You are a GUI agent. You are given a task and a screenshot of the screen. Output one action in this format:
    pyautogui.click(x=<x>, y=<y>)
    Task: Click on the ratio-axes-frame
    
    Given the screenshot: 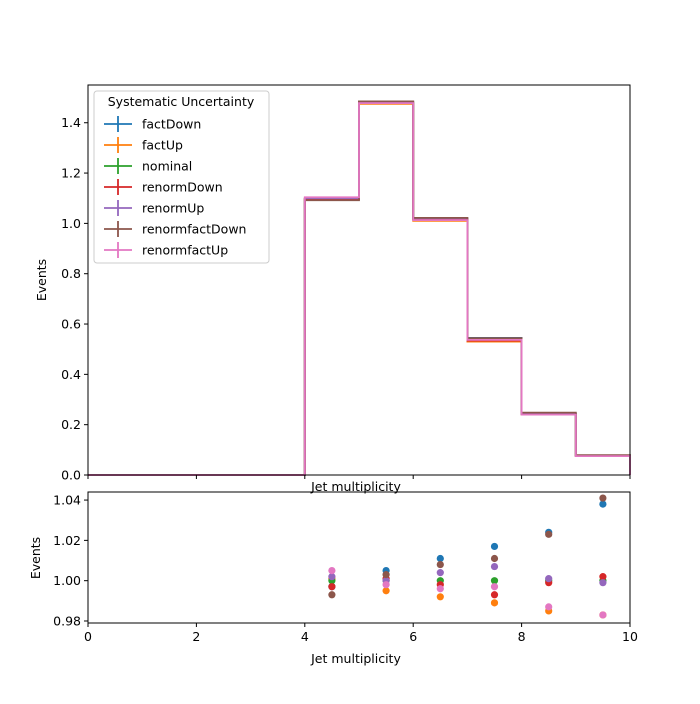 What is the action you would take?
    pyautogui.click(x=359, y=557)
    